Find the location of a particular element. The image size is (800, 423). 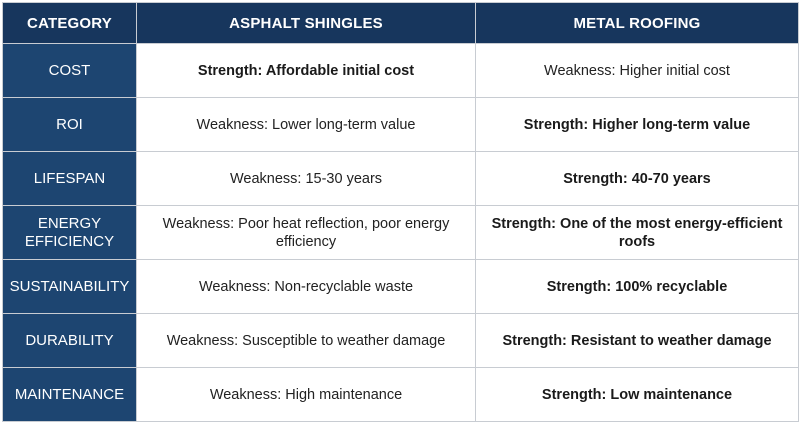

asphalt-cell: Weakness: Susceptible to weather damage is located at coordinates (306, 340).